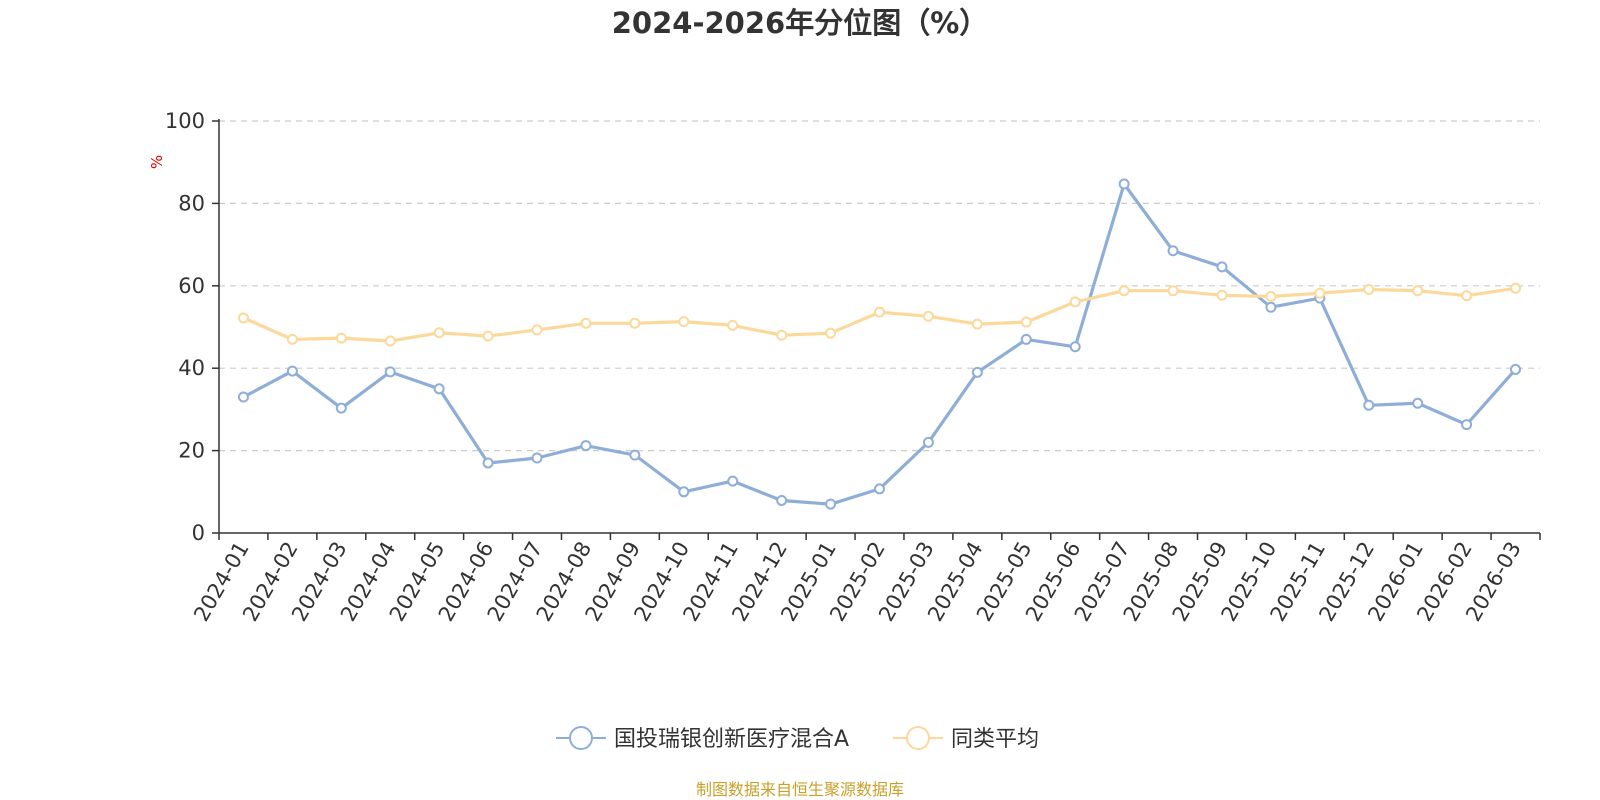 The width and height of the screenshot is (1600, 800). Describe the element at coordinates (191, 451) in the screenshot. I see `y-tick-label: 20` at that location.